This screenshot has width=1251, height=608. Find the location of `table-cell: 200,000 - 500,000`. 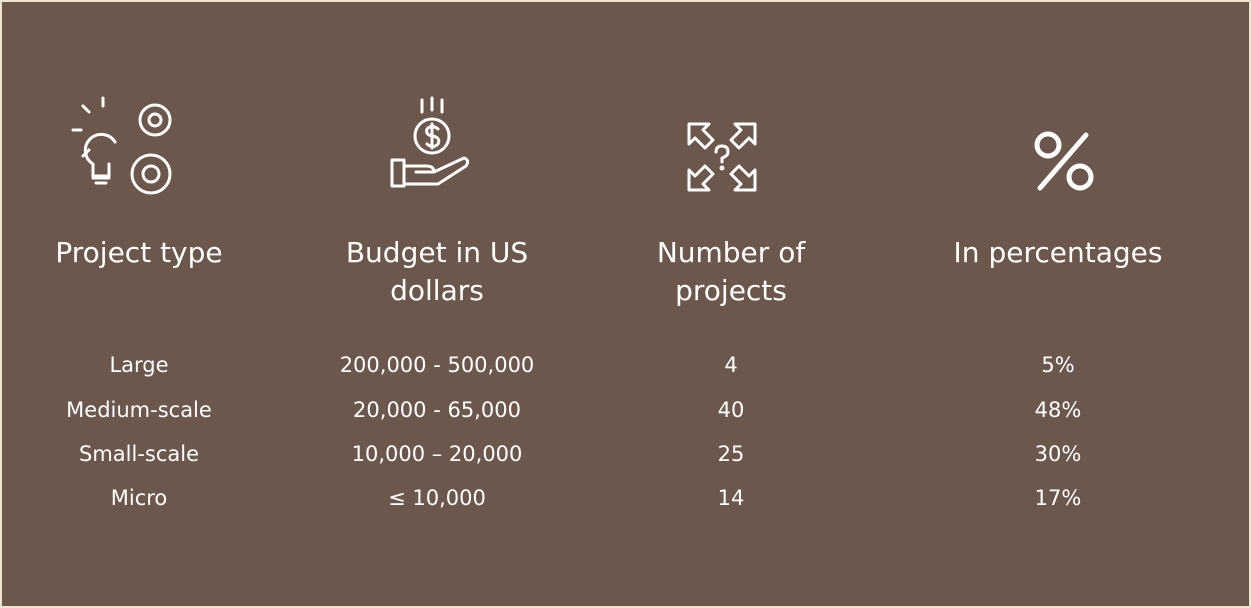

table-cell: 200,000 - 500,000 is located at coordinates (437, 365).